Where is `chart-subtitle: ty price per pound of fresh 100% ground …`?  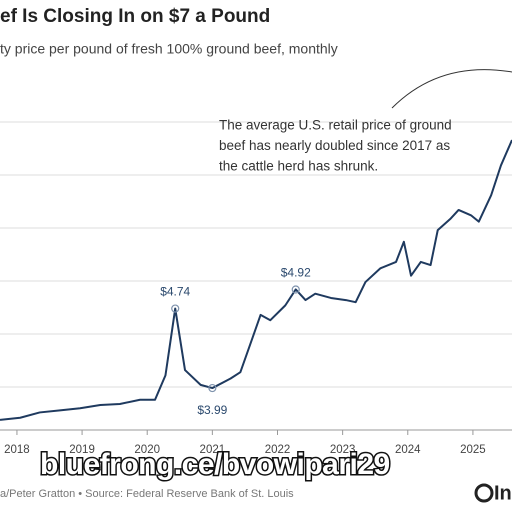
chart-subtitle: ty price per pound of fresh 100% ground … is located at coordinates (169, 49).